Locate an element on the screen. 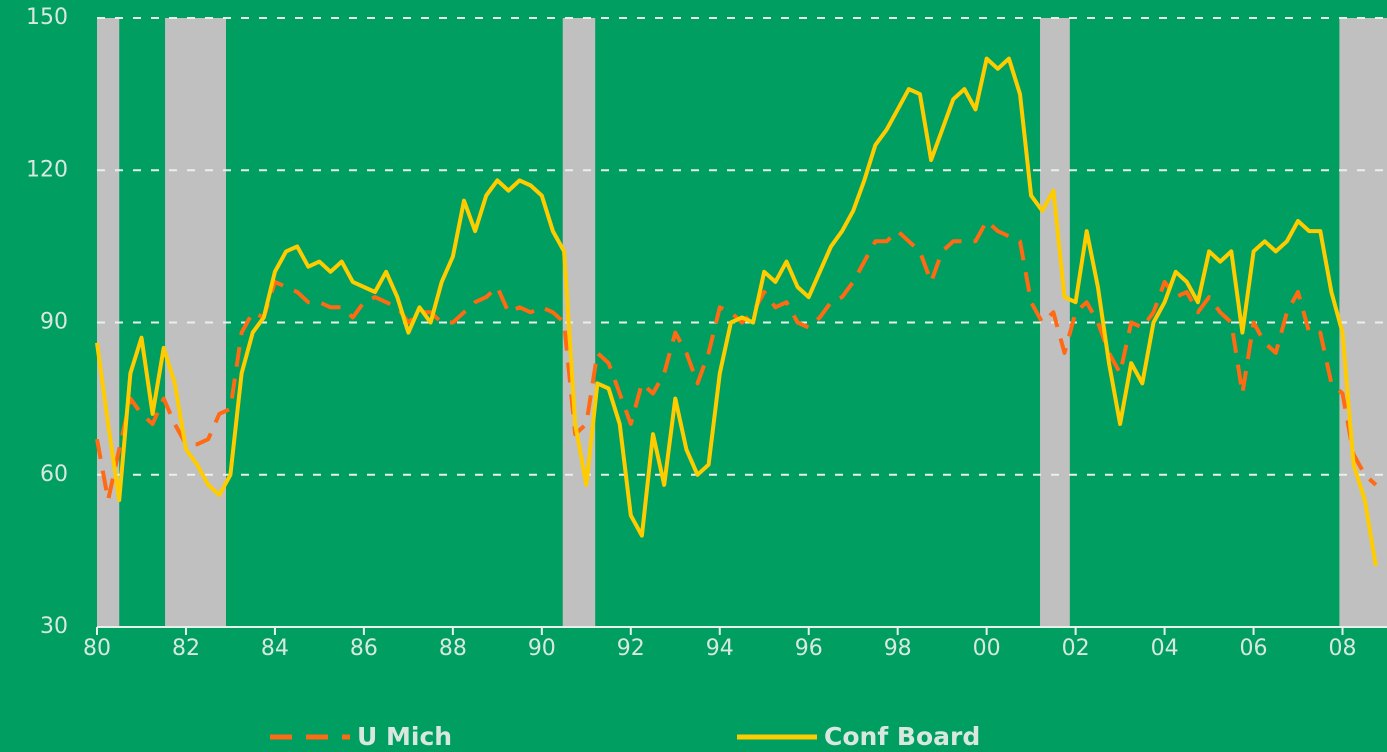  x-tick-label: 80 is located at coordinates (97, 648).